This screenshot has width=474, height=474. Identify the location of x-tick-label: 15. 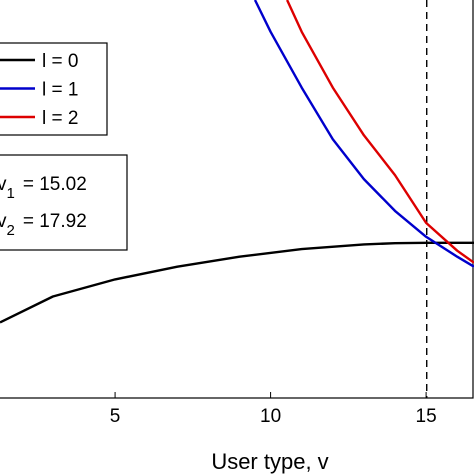
(426, 416).